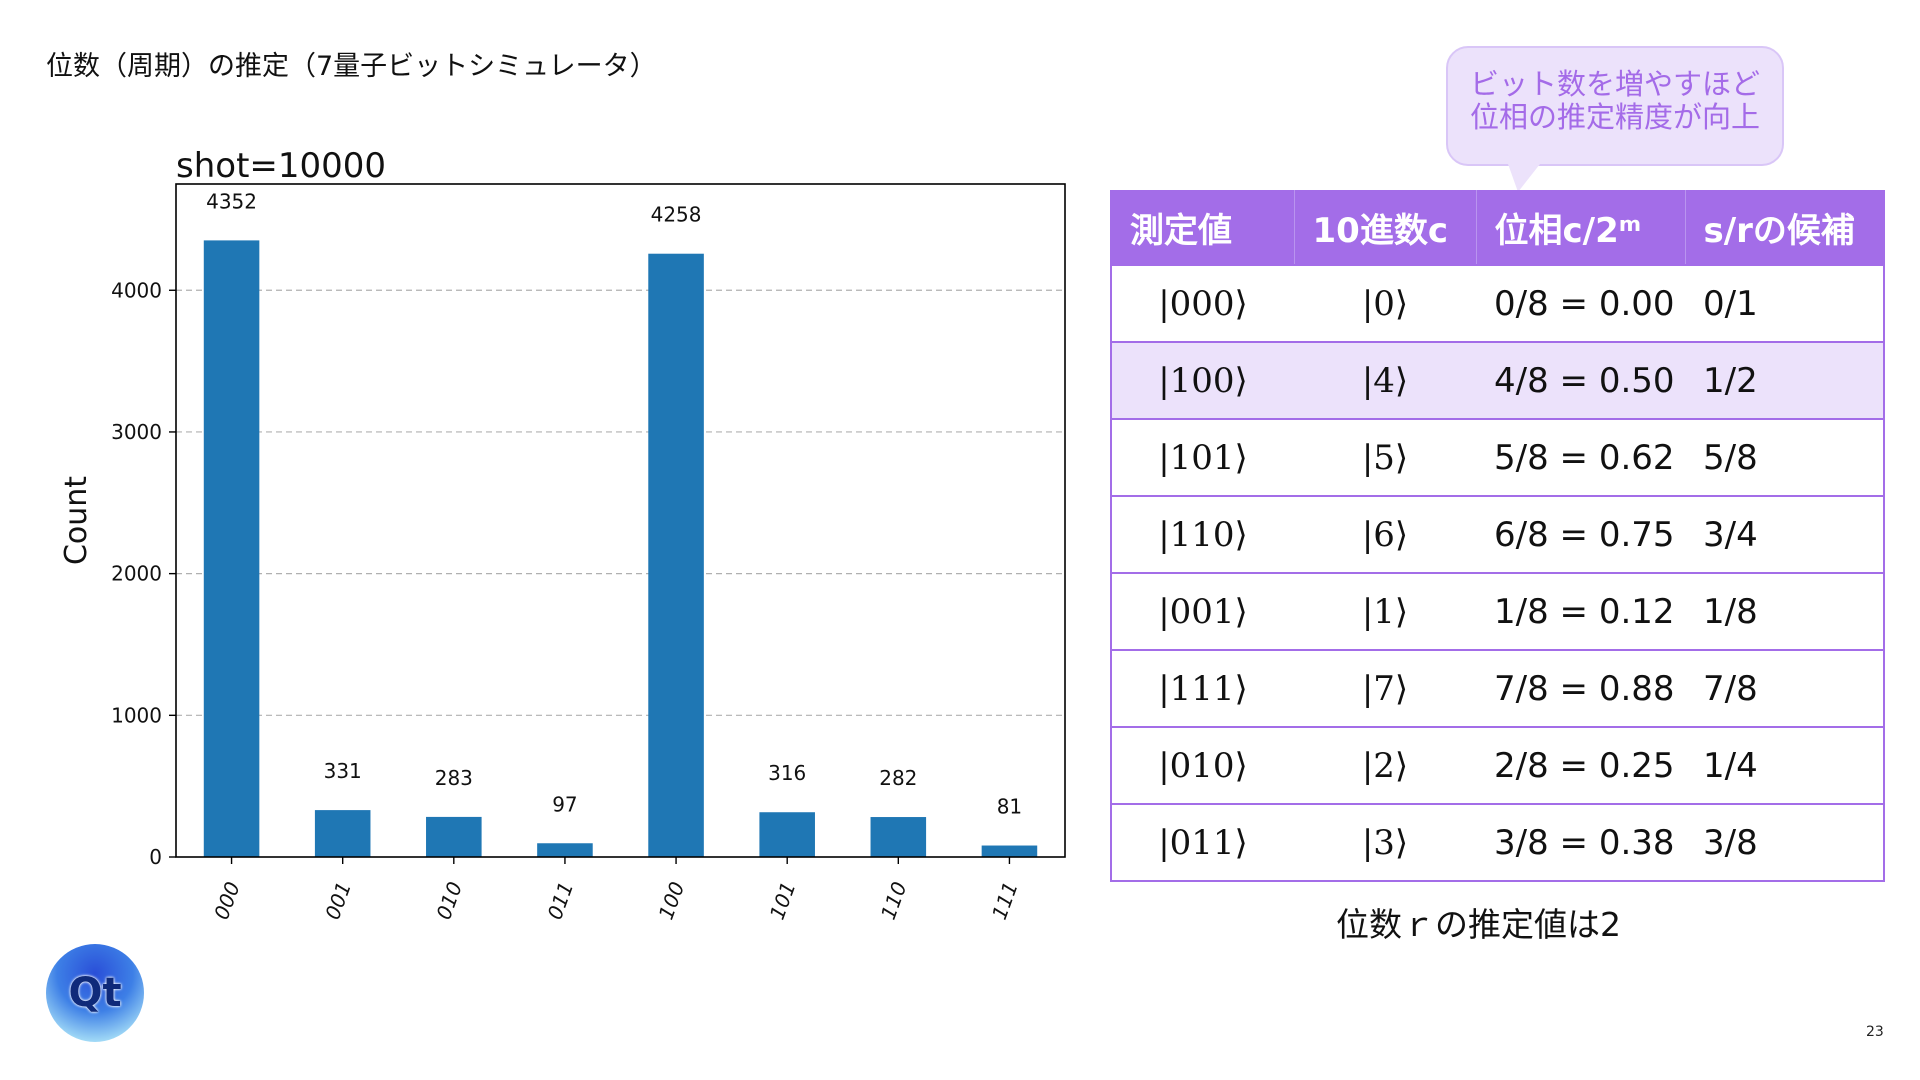 The height and width of the screenshot is (1080, 1920). What do you see at coordinates (1580, 534) in the screenshot?
I see `cell-phase: 6/8 = 0.75` at bounding box center [1580, 534].